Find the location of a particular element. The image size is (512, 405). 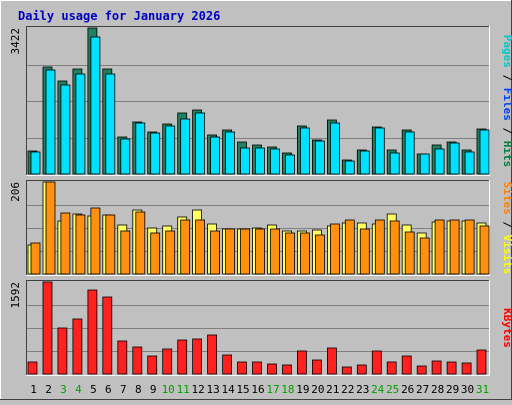

x-tick-day-10: 10 is located at coordinates (168, 389).